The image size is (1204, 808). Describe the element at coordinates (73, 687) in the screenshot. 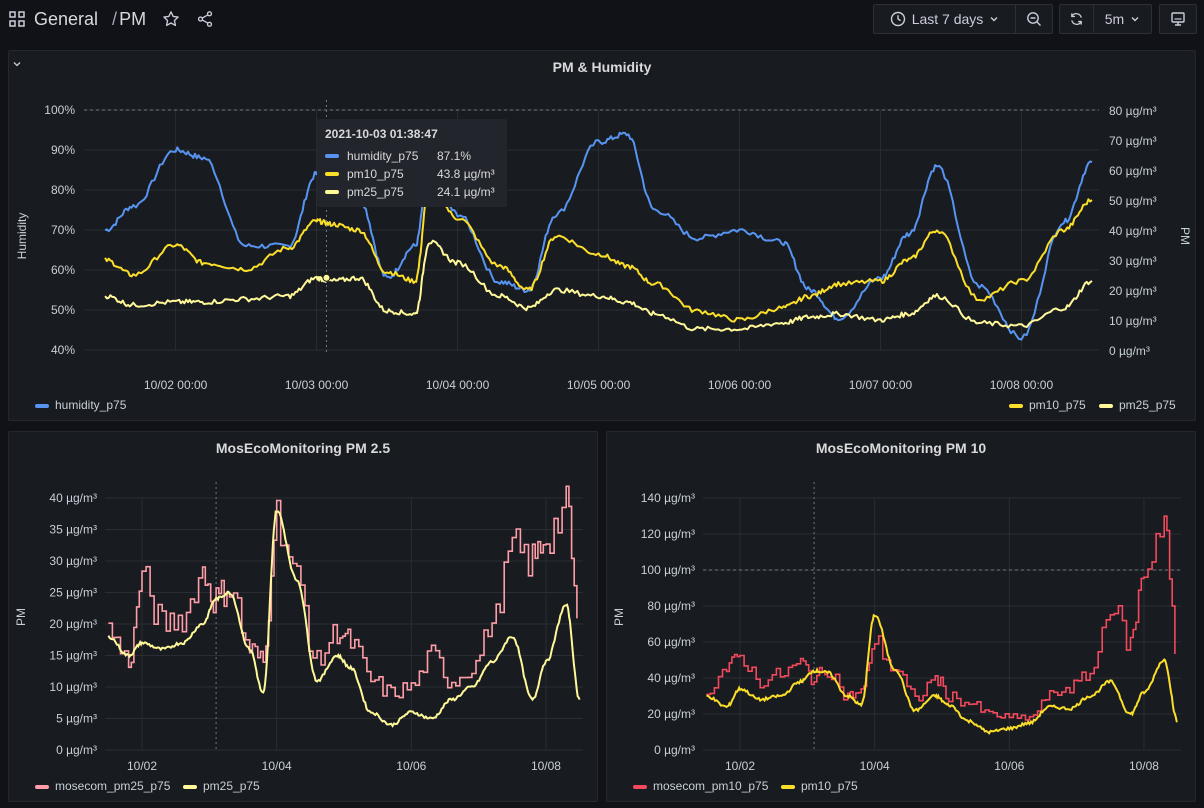

I see `y-tick-label: 10 µg/m³` at that location.